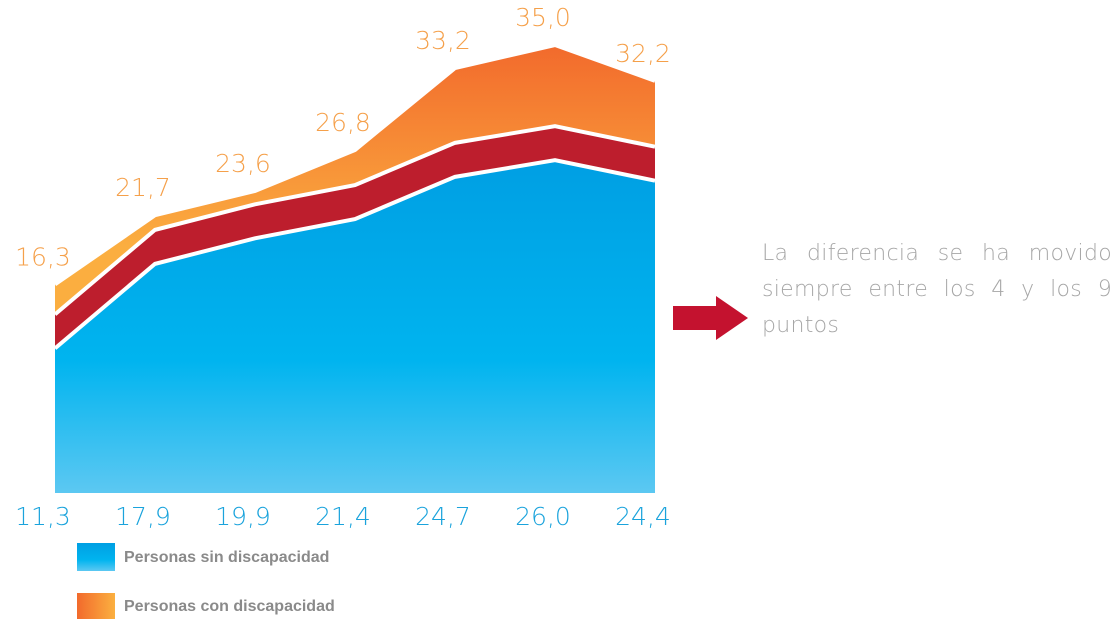 This screenshot has height=619, width=1115. I want to click on value-label: 32,2, so click(643, 53).